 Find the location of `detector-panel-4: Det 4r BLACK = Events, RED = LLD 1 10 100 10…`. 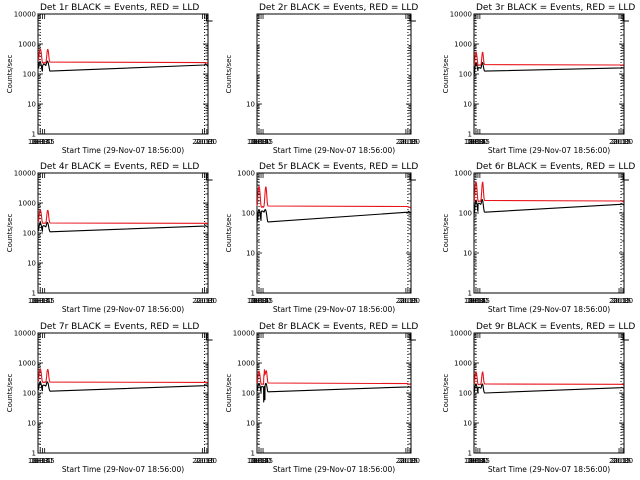

detector-panel-4: Det 4r BLACK = Events, RED = LLD 1 10 100 10… is located at coordinates (111, 238).